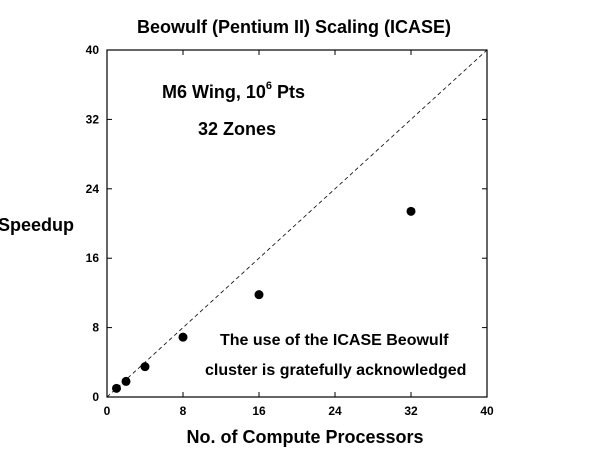  What do you see at coordinates (334, 340) in the screenshot?
I see `ack-line-1: The use of the ICASE Beowulf` at bounding box center [334, 340].